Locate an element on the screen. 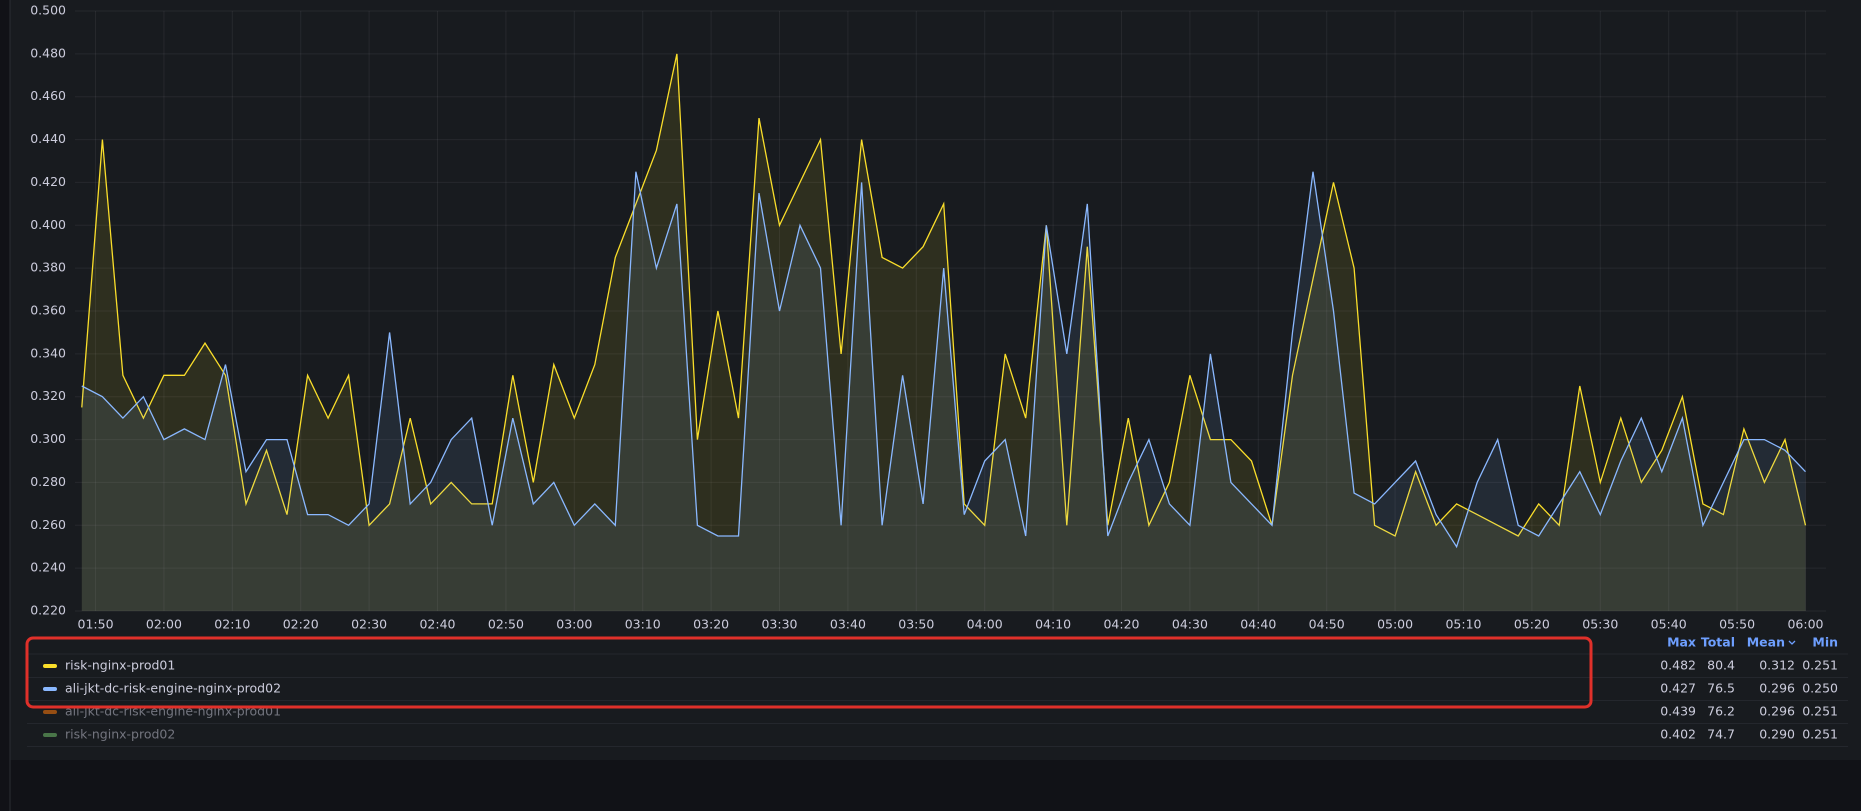  x-tick-label: 02:40 is located at coordinates (437, 624).